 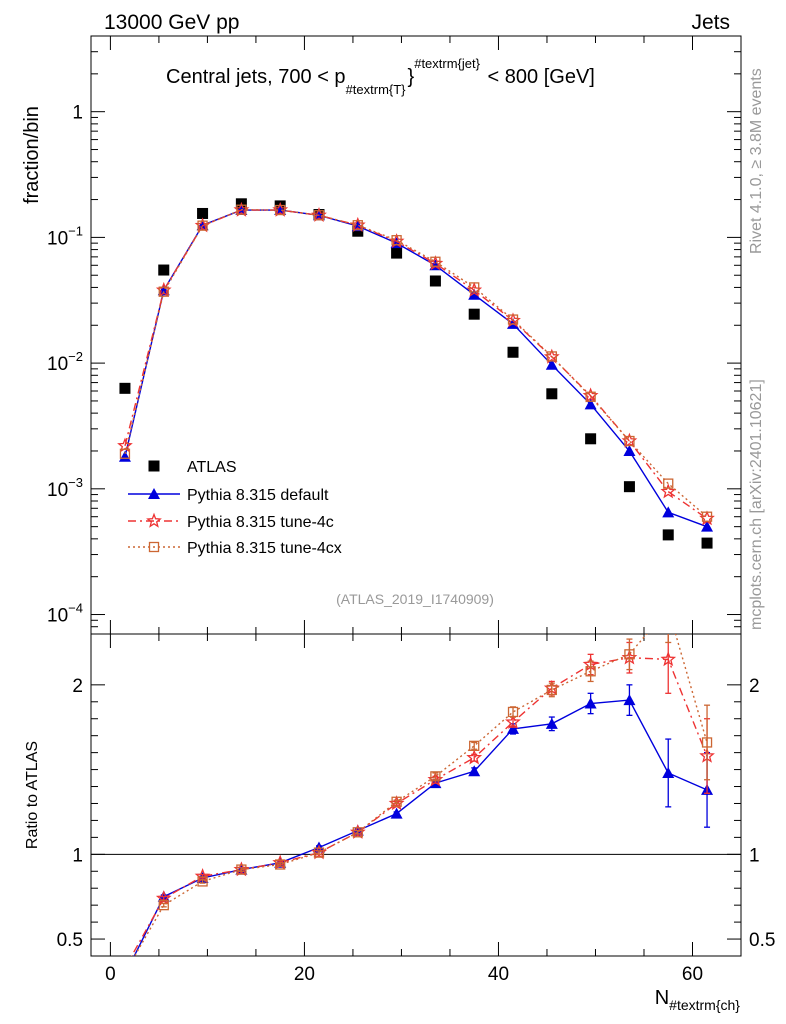 What do you see at coordinates (70, 940) in the screenshot?
I see `ratio-tick-label-left: 0.5` at bounding box center [70, 940].